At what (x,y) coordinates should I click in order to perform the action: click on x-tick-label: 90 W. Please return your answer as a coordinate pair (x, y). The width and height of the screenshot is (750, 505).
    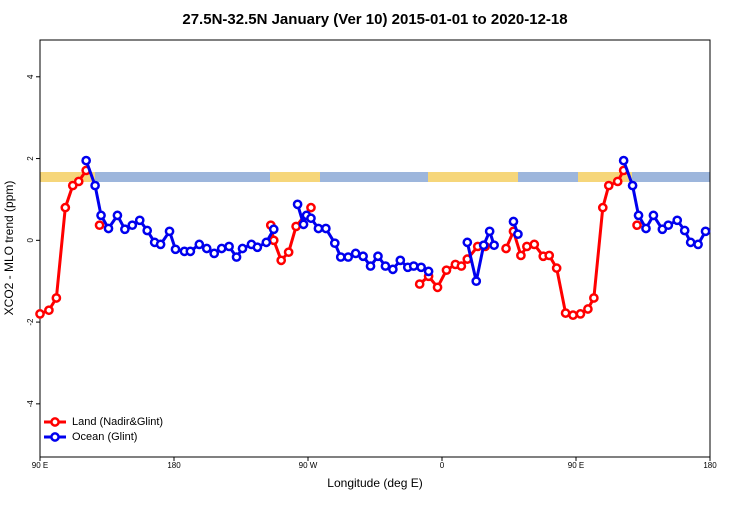
    Looking at the image, I should click on (308, 465).